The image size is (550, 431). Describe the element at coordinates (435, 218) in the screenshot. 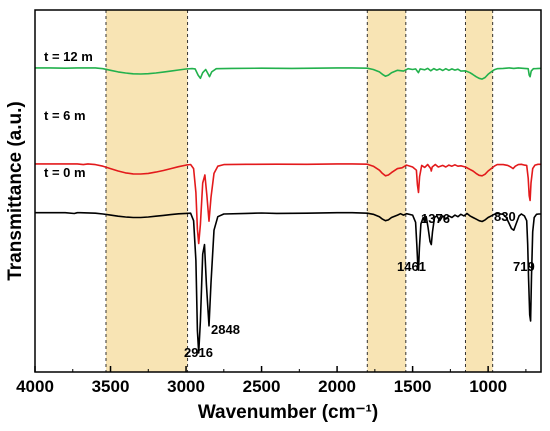

I see `peak-label-1376: 1376` at that location.